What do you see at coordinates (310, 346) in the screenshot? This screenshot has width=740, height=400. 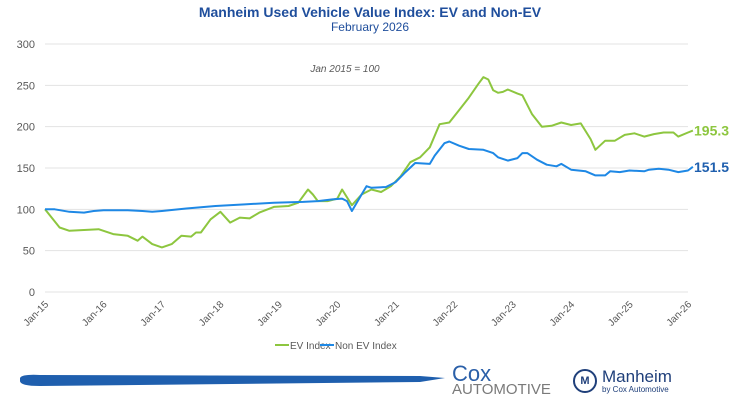 I see `legend-label: EV Index` at bounding box center [310, 346].